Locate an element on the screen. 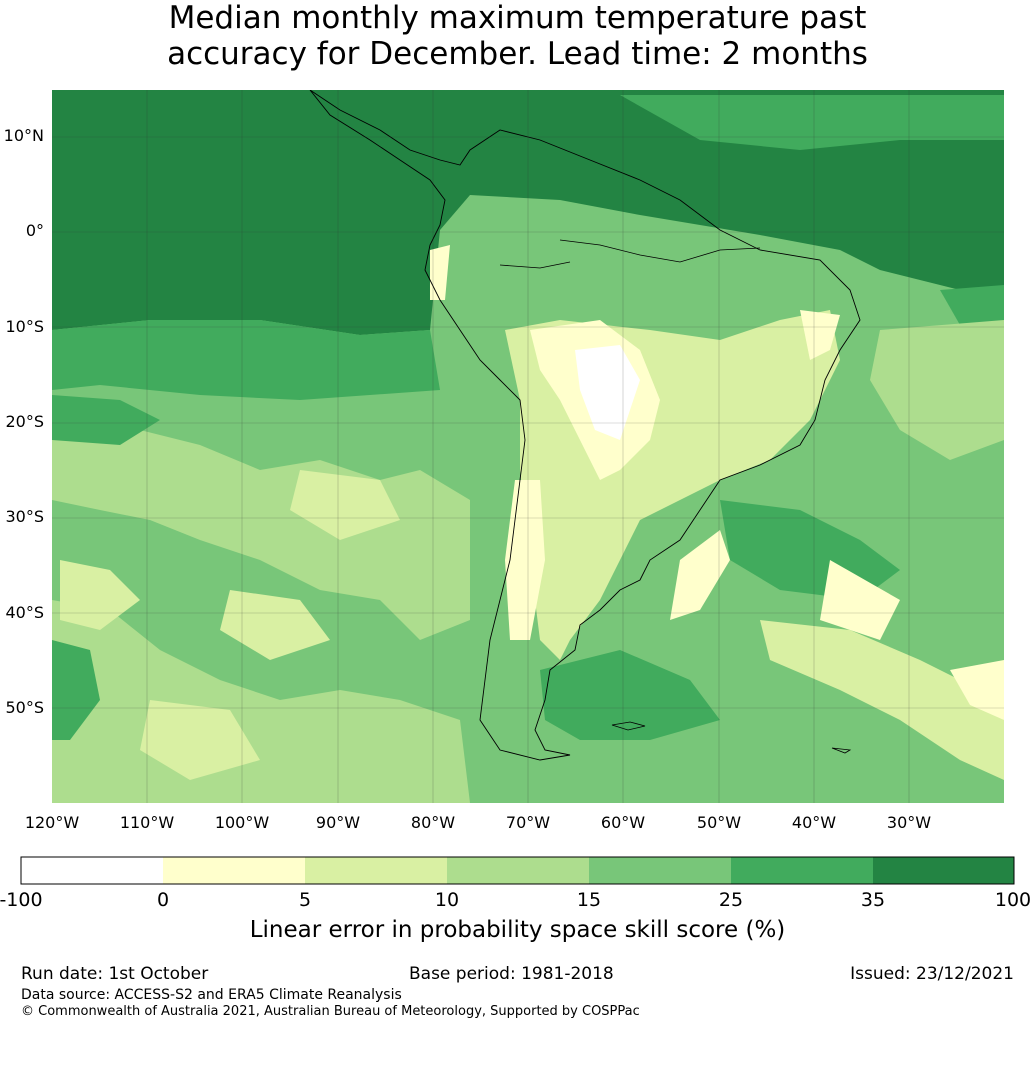  colorbar-tick: 0 is located at coordinates (163, 900).